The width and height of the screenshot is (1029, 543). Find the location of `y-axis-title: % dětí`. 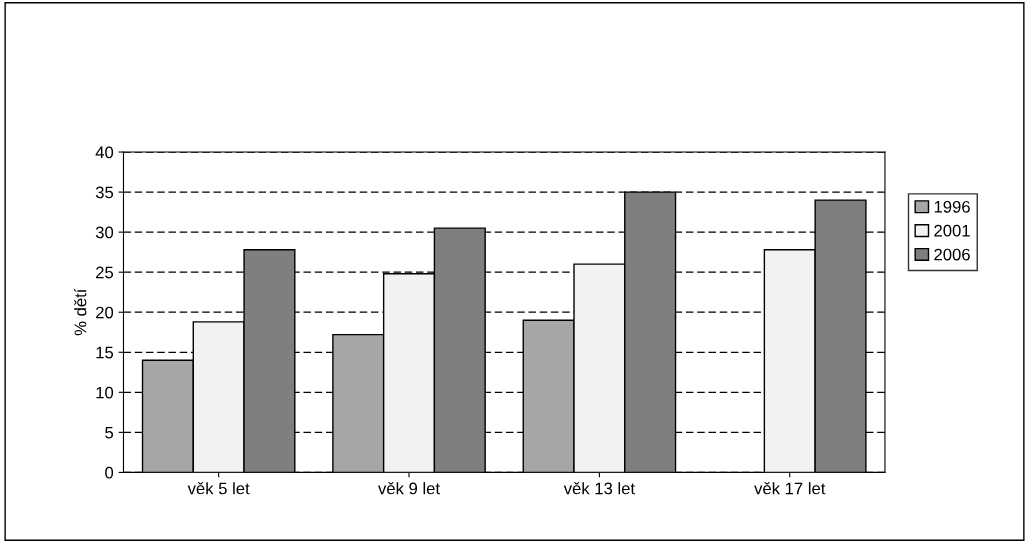

y-axis-title: % dětí is located at coordinates (80, 312).